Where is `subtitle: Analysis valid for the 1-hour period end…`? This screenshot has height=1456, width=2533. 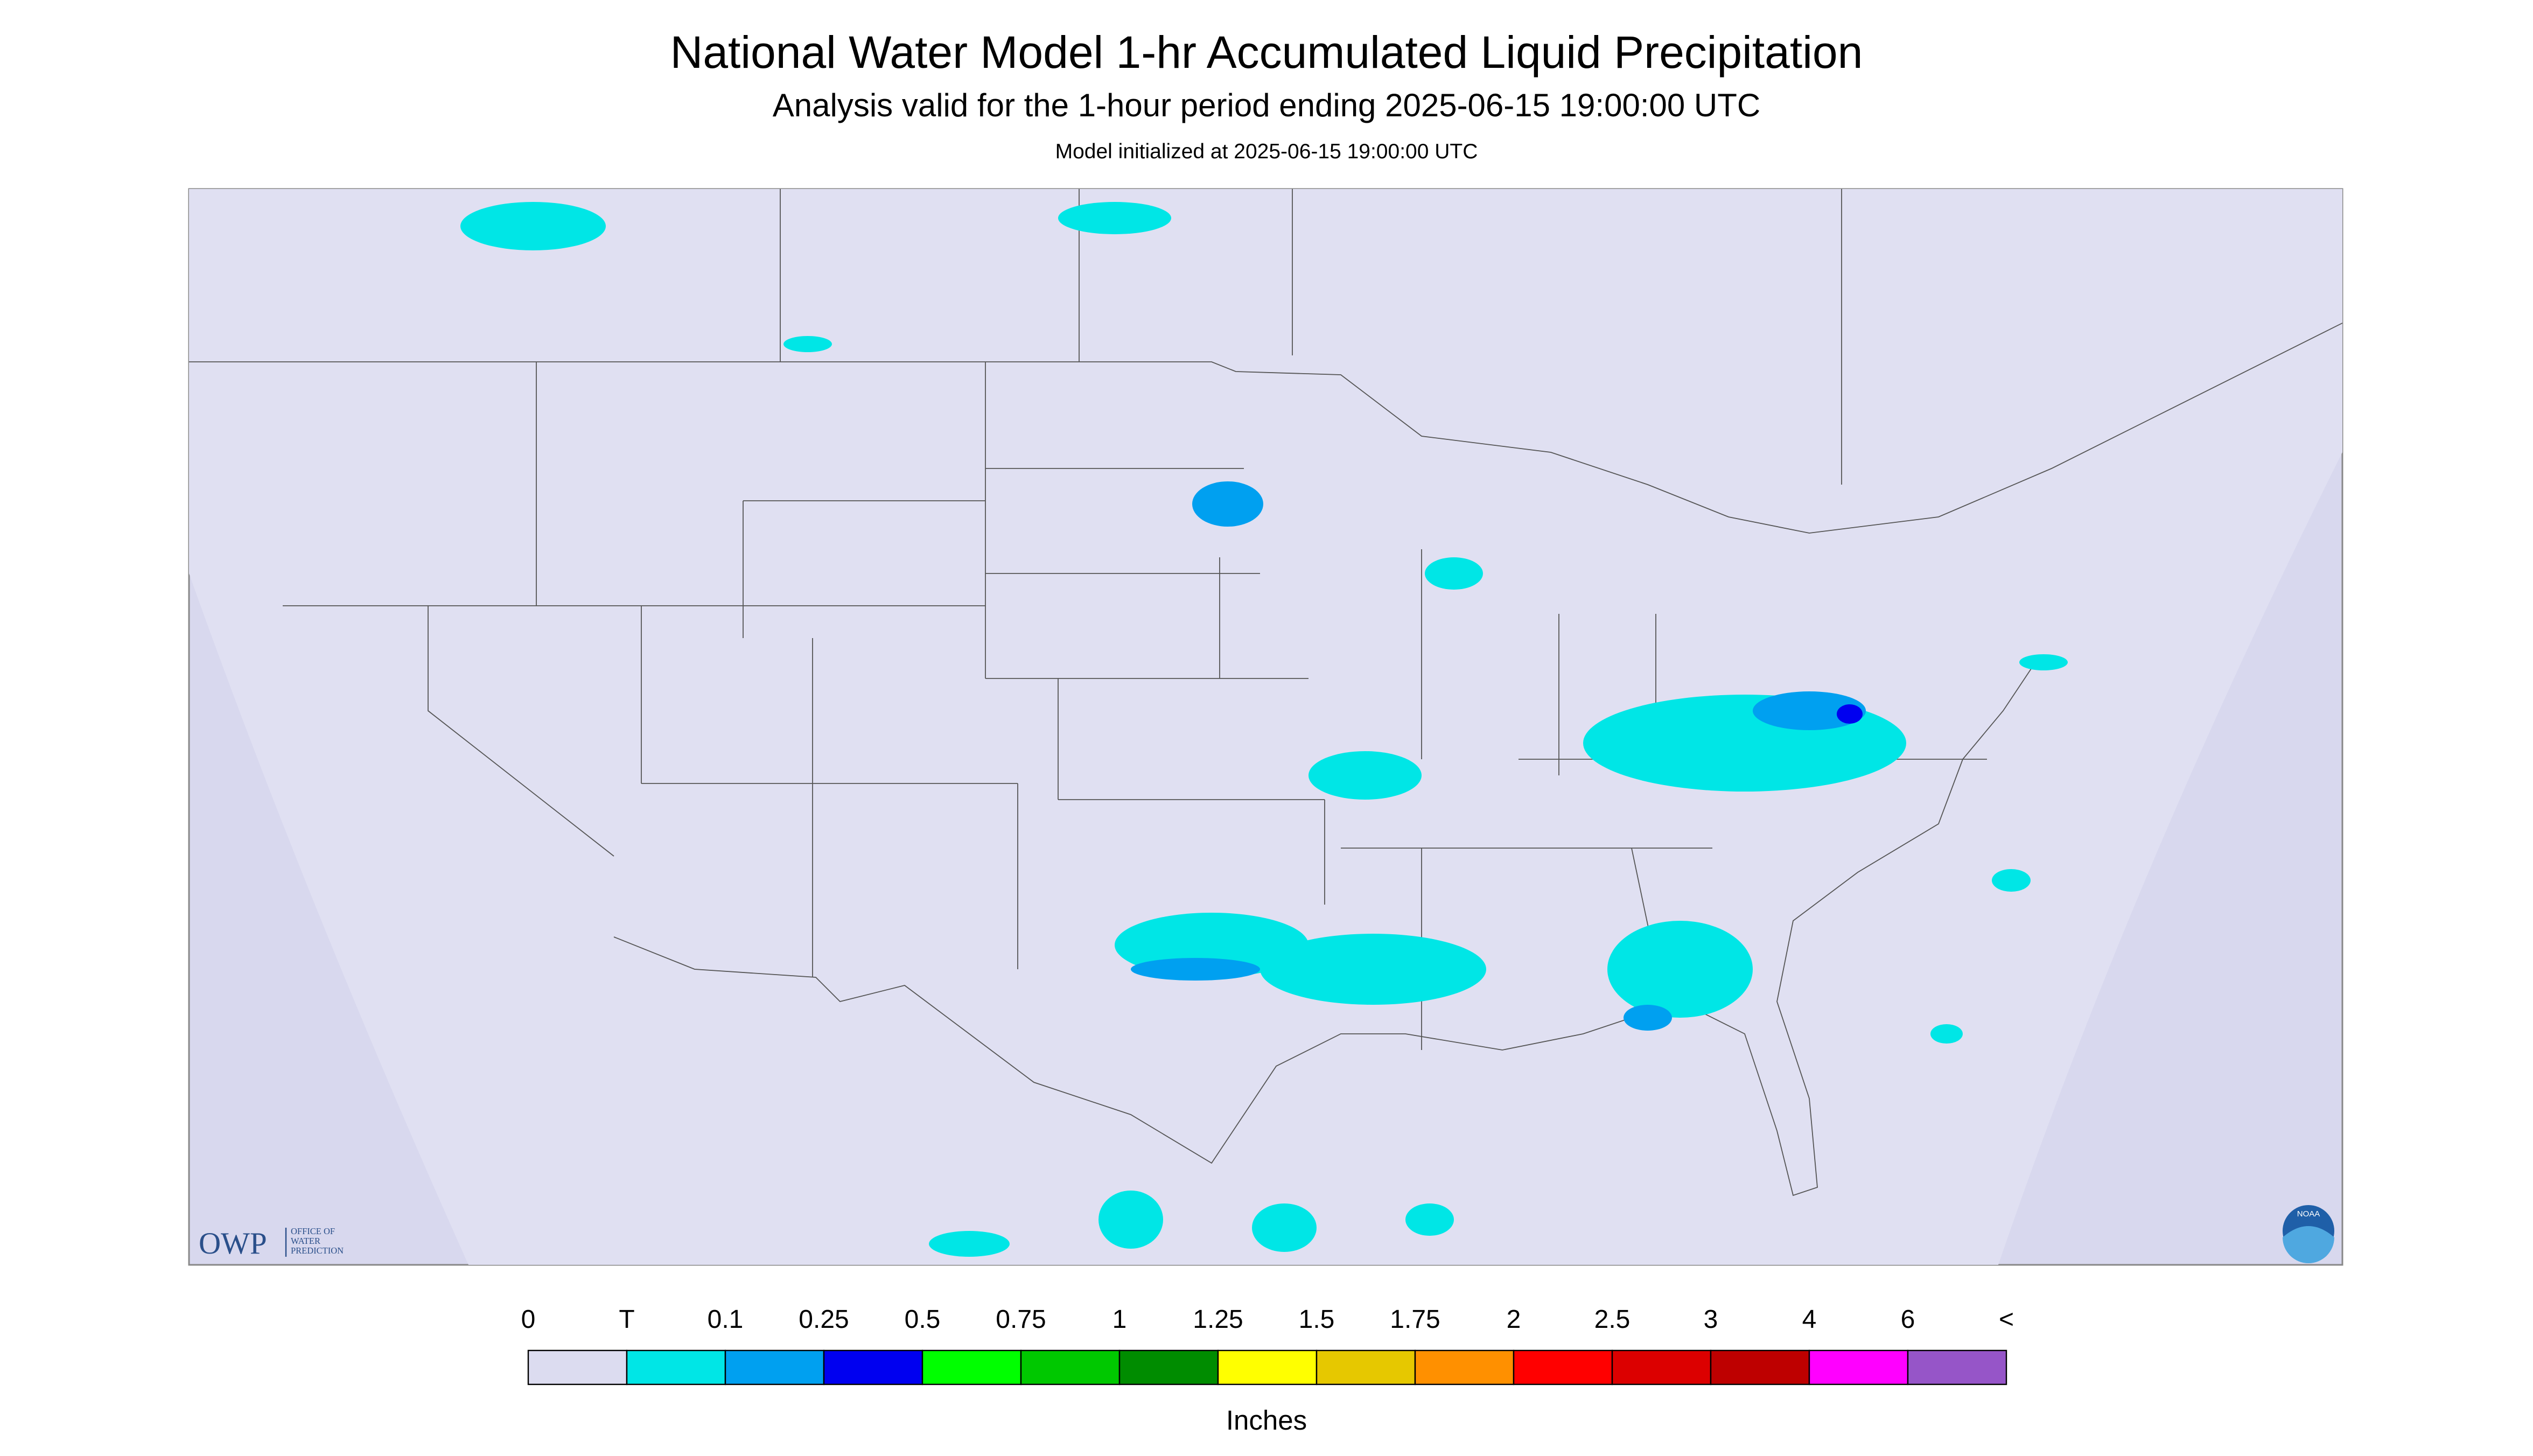
subtitle: Analysis valid for the 1-hour period end… is located at coordinates (1266, 105).